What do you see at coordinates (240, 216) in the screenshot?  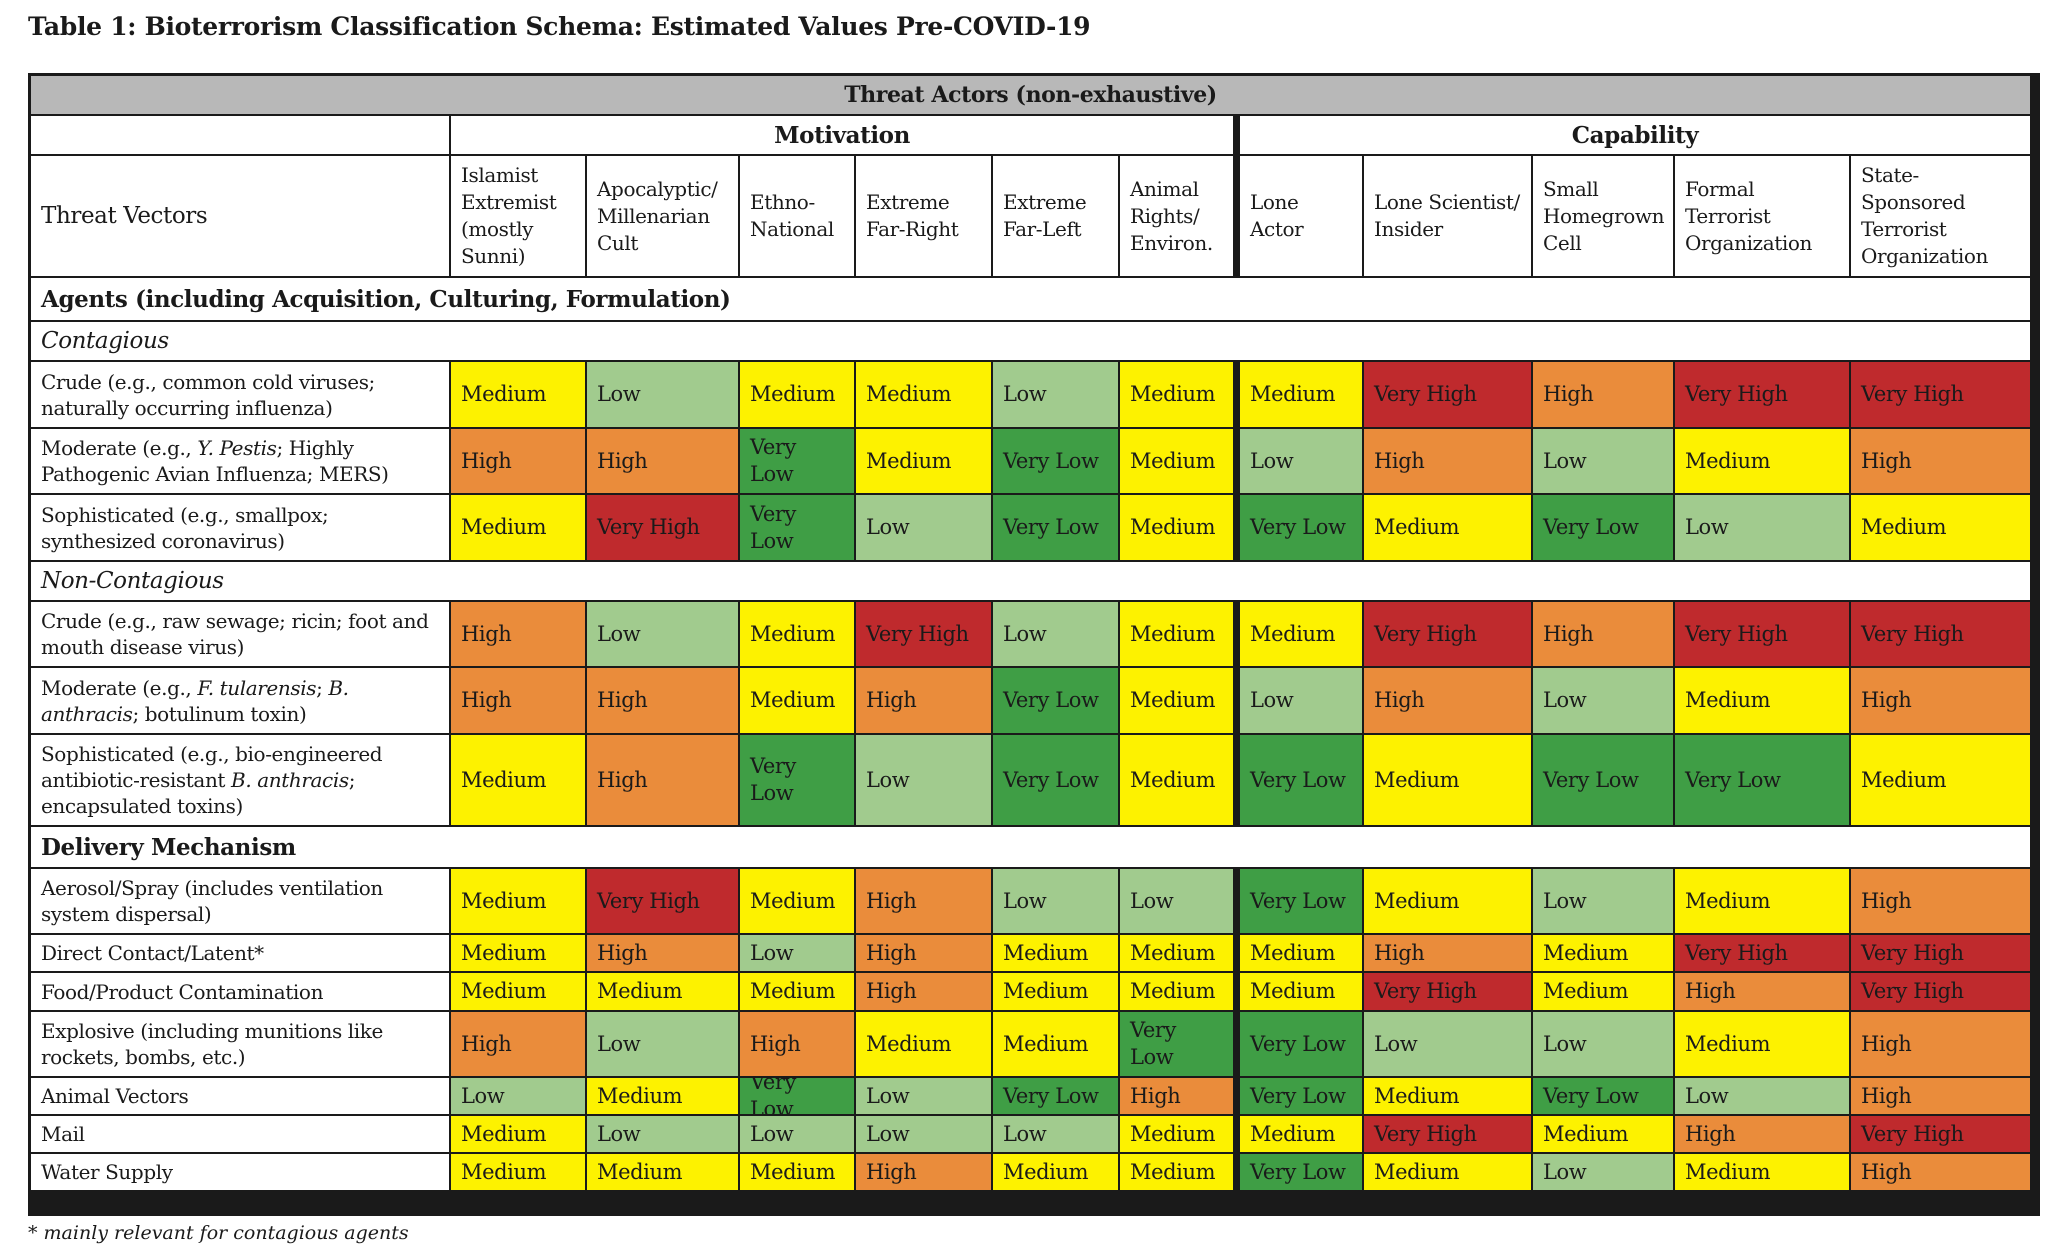 I see `threat-vectors-header: Threat Vectors` at bounding box center [240, 216].